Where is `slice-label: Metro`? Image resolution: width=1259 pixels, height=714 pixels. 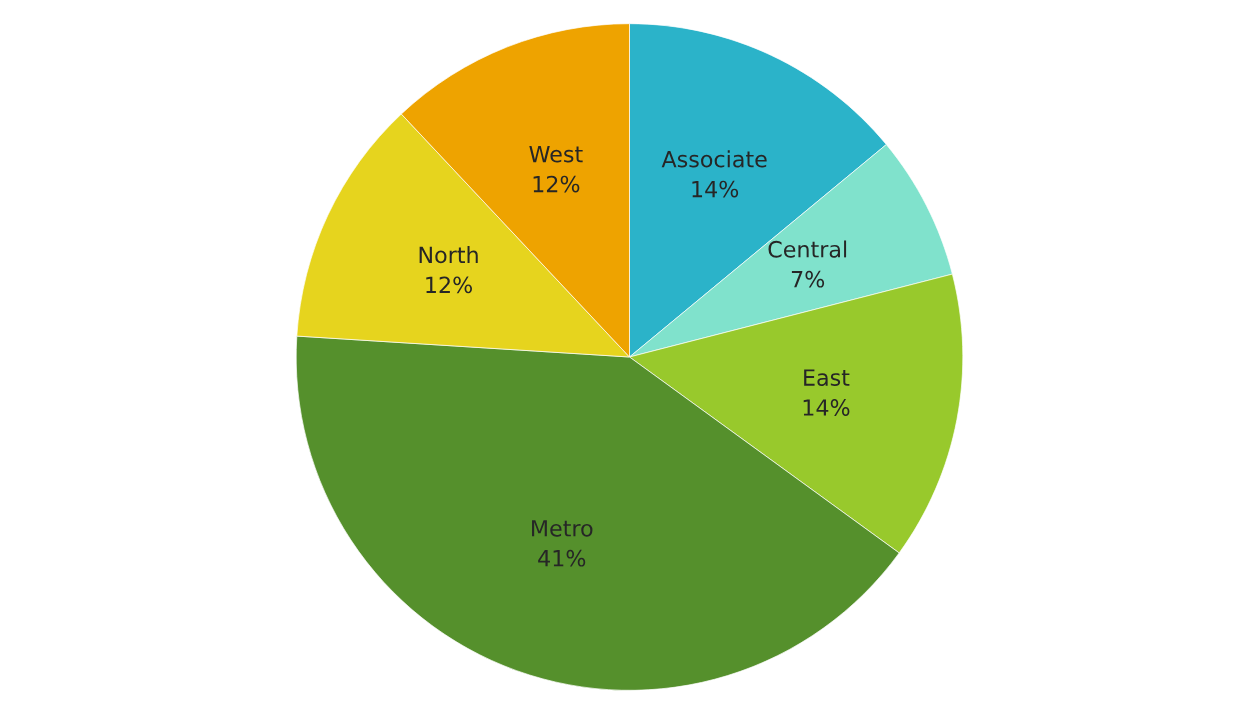
slice-label: Metro is located at coordinates (562, 528).